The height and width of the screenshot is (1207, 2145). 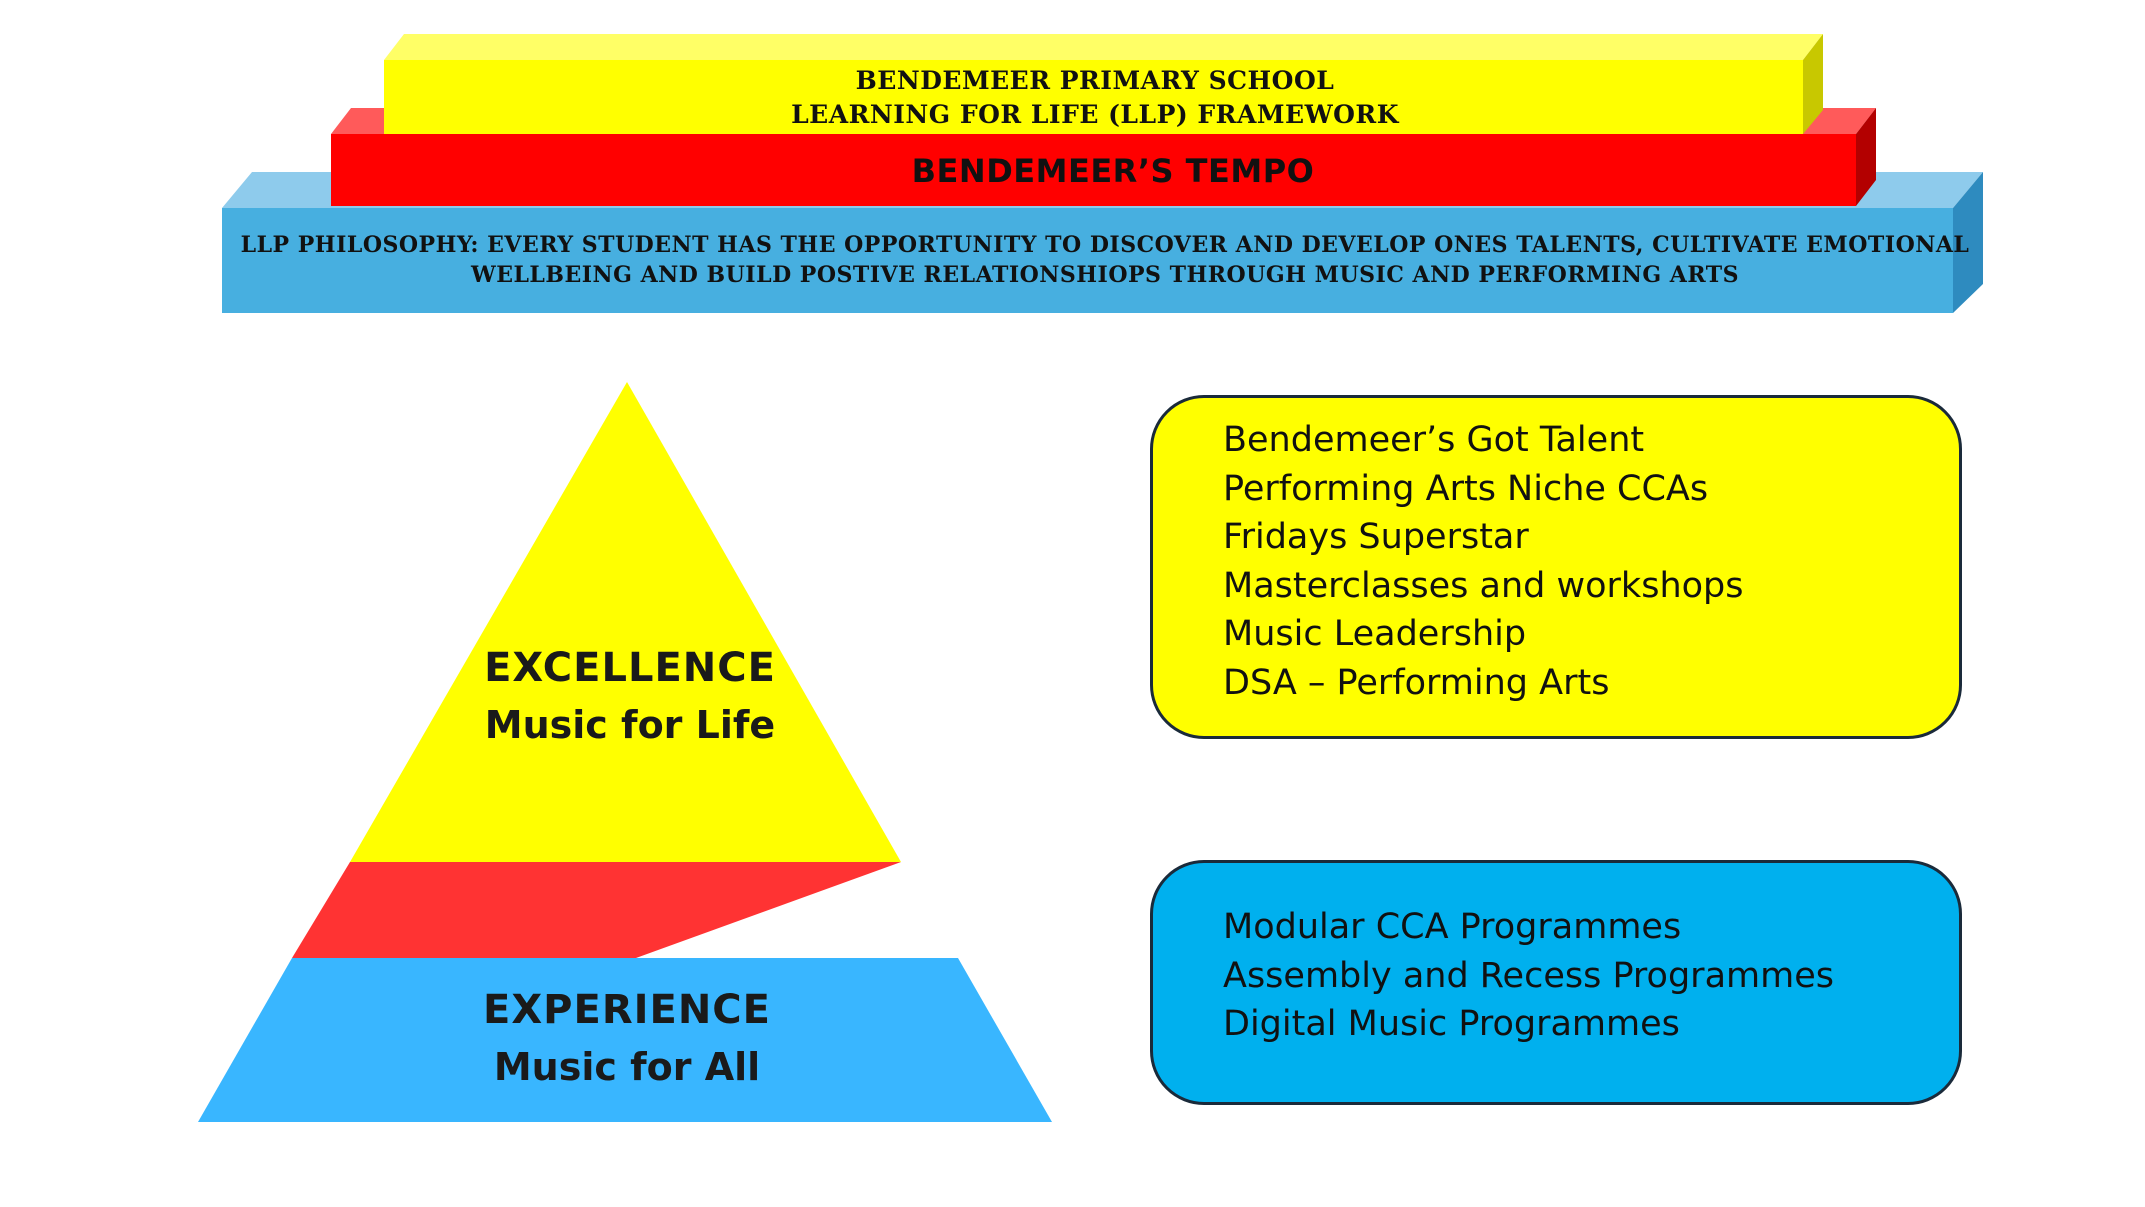 What do you see at coordinates (1528, 975) in the screenshot?
I see `list-item: Assembly and Recess Programmes` at bounding box center [1528, 975].